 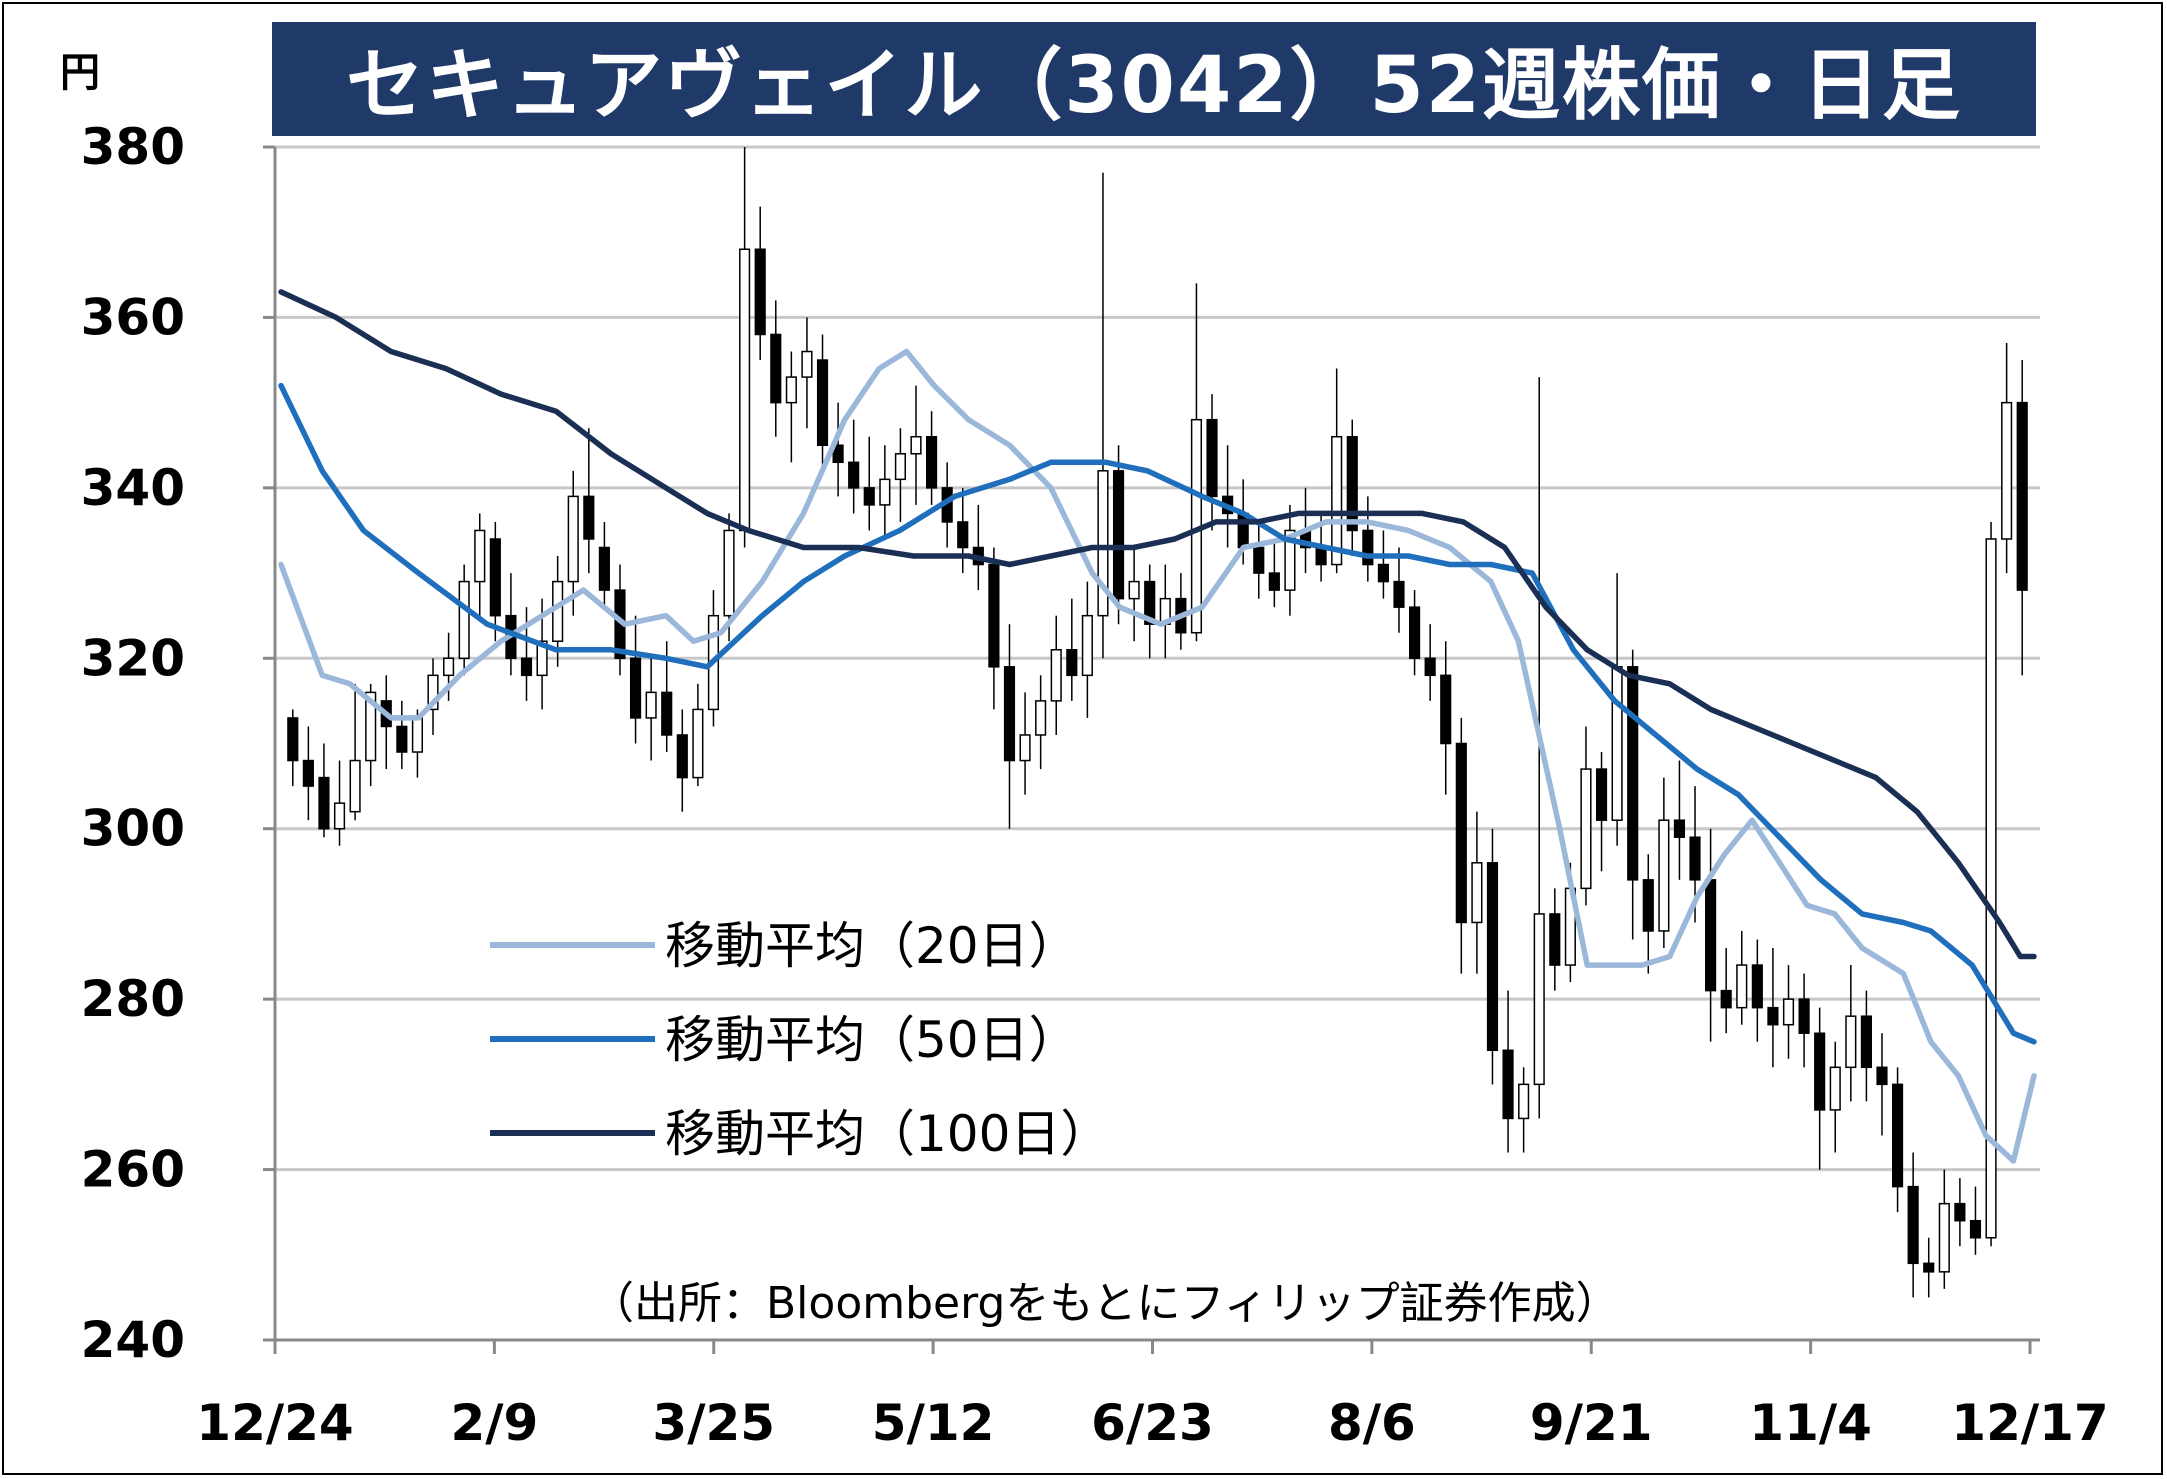 I want to click on chart-title: セキュアヴェイル（3042）52週株価・日足, so click(x=1154, y=79).